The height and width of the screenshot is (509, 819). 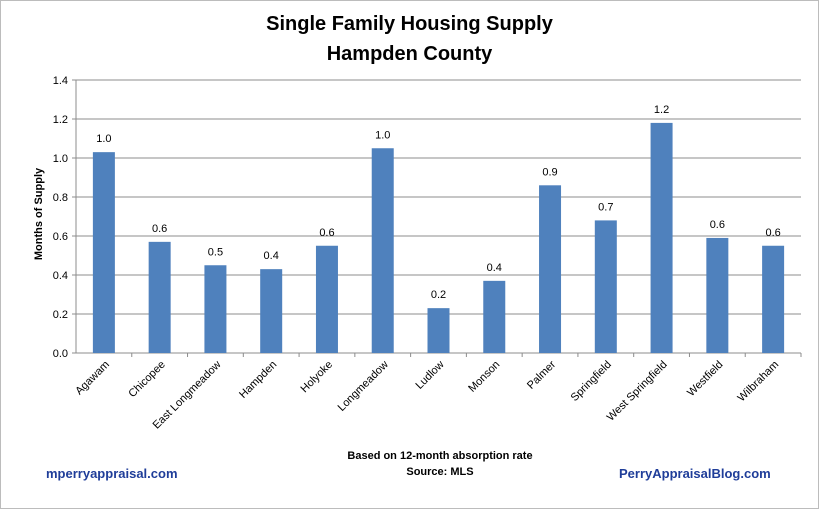 What do you see at coordinates (549, 172) in the screenshot?
I see `data-label: 0.9` at bounding box center [549, 172].